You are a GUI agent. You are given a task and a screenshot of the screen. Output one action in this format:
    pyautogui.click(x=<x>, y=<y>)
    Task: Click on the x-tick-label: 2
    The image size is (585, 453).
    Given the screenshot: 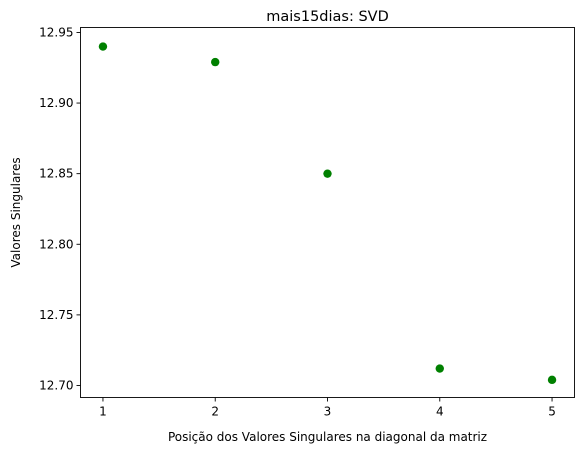 What is the action you would take?
    pyautogui.click(x=215, y=412)
    